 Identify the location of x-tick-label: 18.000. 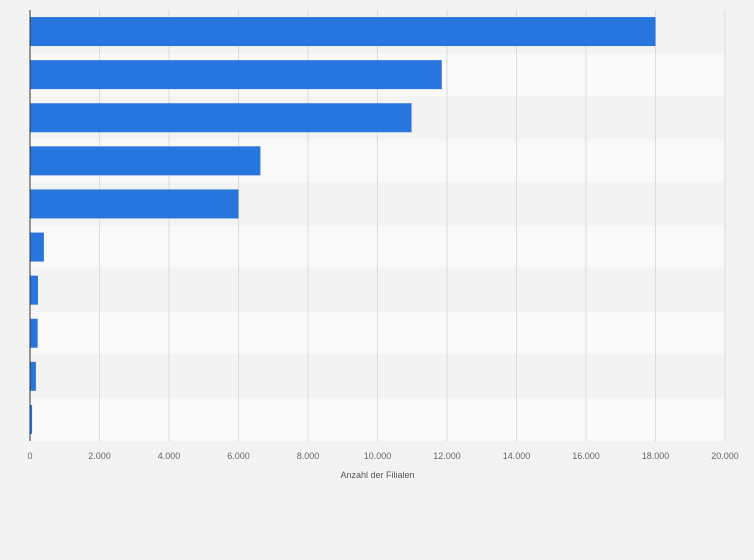
(656, 456).